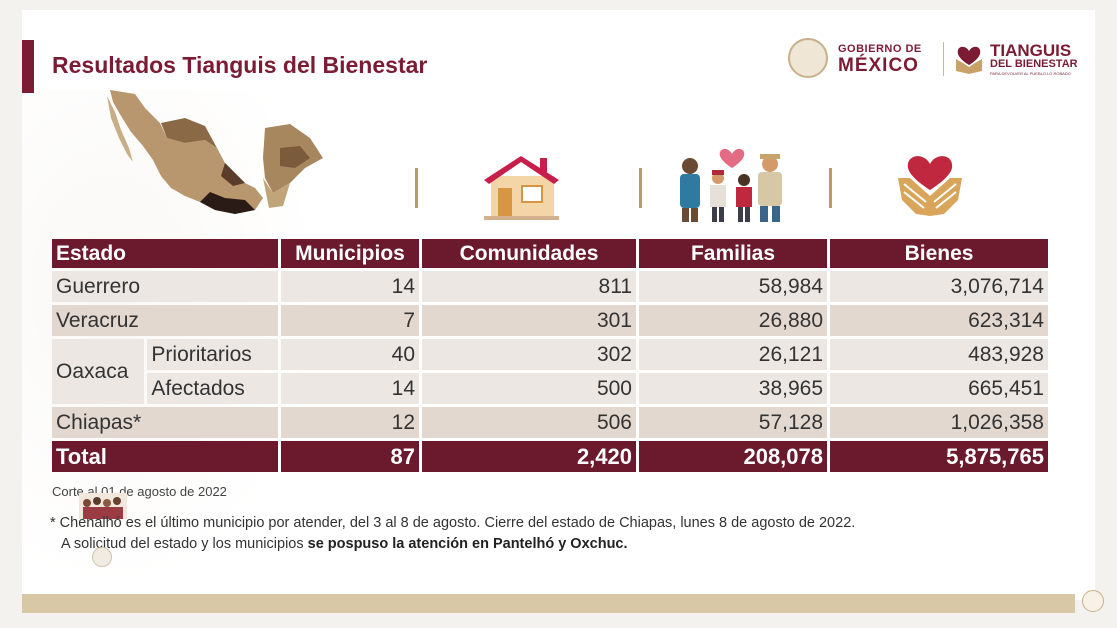  I want to click on cell-comunidades: 506, so click(529, 422).